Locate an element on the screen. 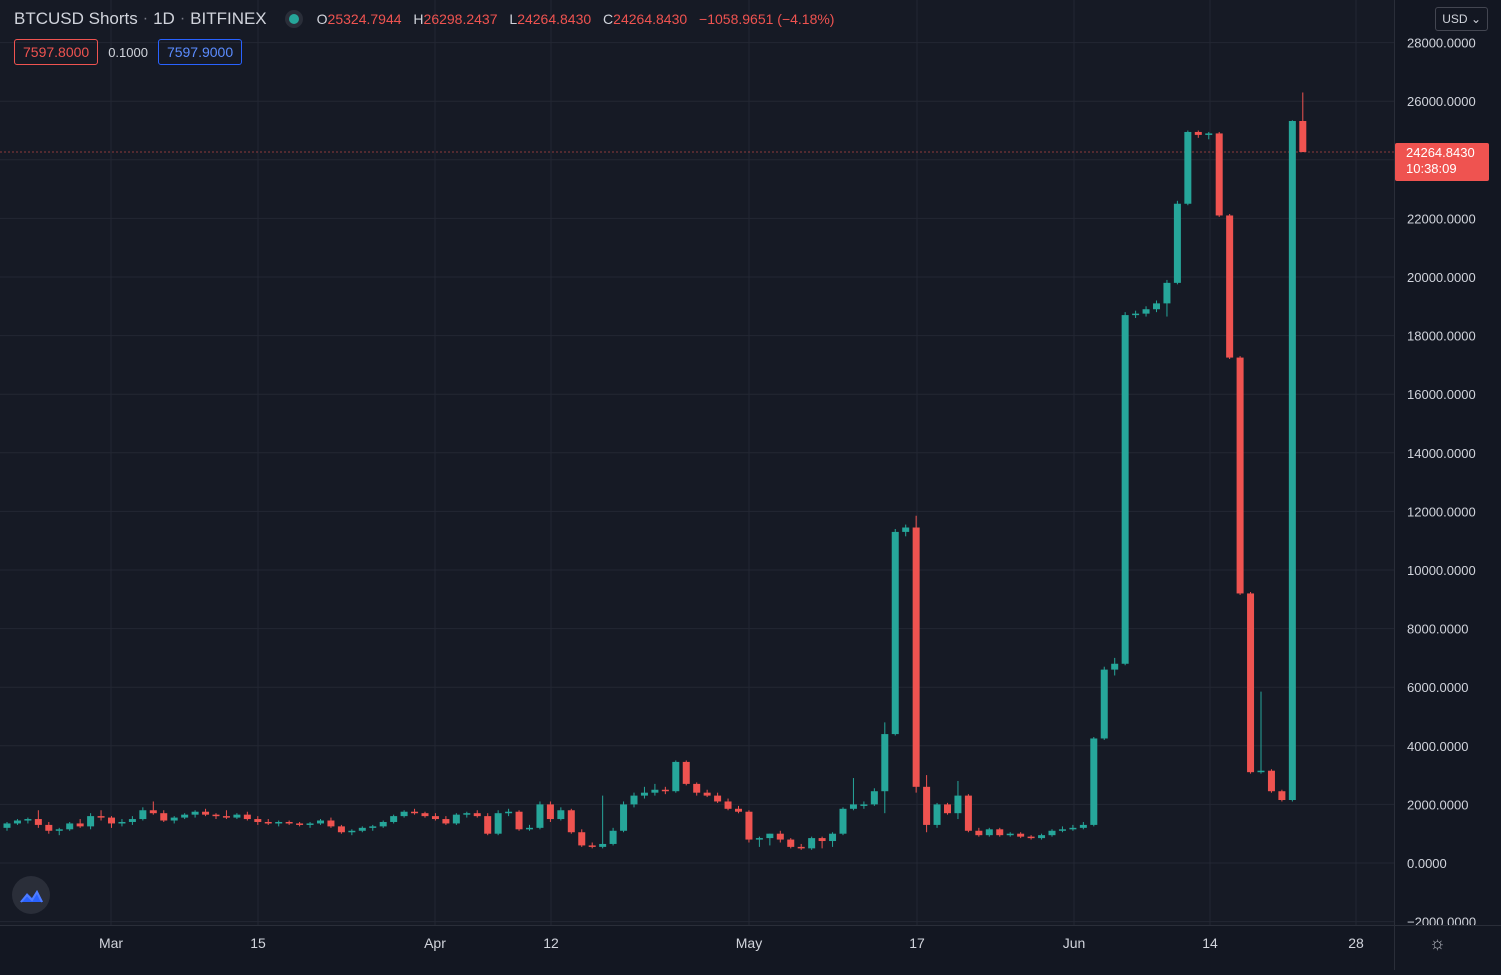 The width and height of the screenshot is (1501, 975). spread-value: 0.1000 is located at coordinates (128, 52).